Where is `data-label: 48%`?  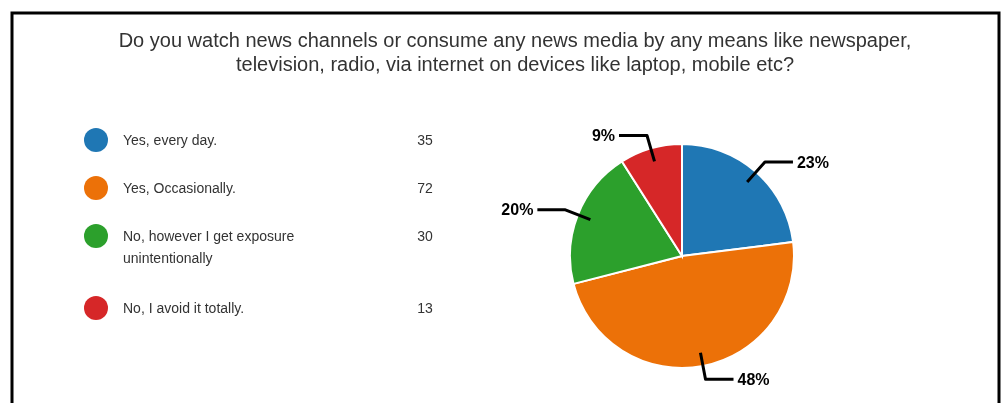 data-label: 48% is located at coordinates (753, 379).